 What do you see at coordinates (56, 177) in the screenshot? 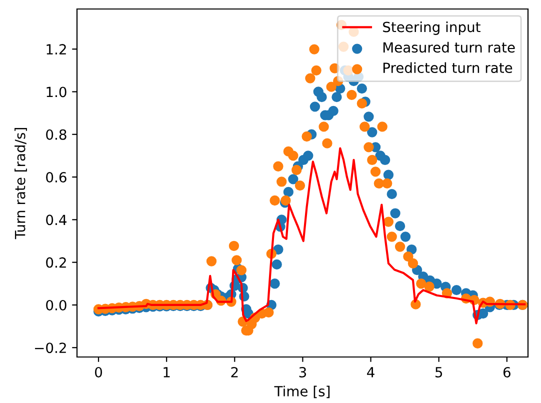
I see `y-tick-label: 0.6` at bounding box center [56, 177].